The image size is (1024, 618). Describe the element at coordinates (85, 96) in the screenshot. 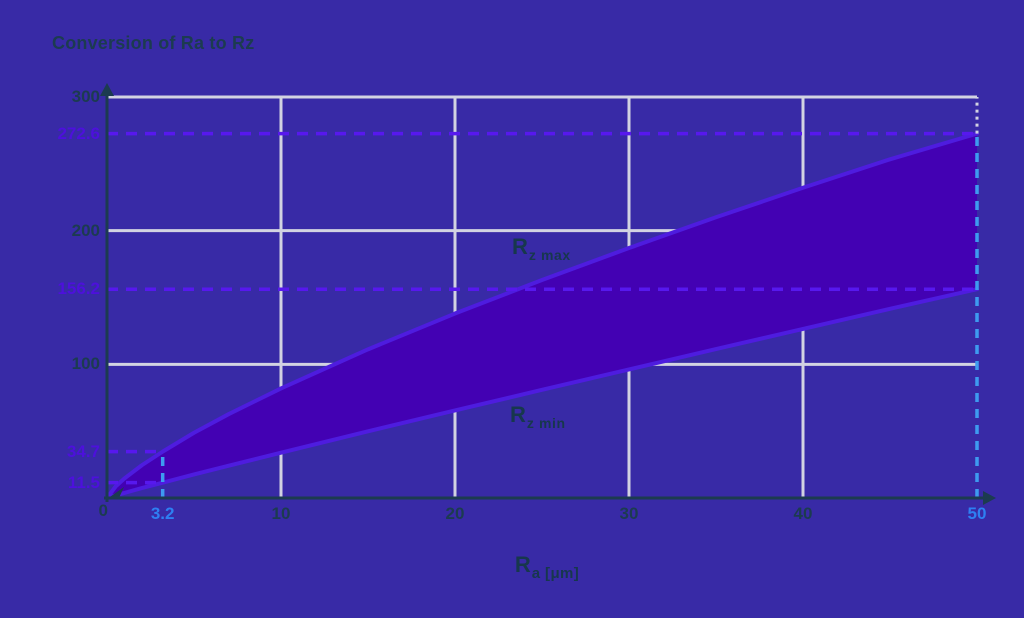

I see `y-tick-label: 300` at that location.